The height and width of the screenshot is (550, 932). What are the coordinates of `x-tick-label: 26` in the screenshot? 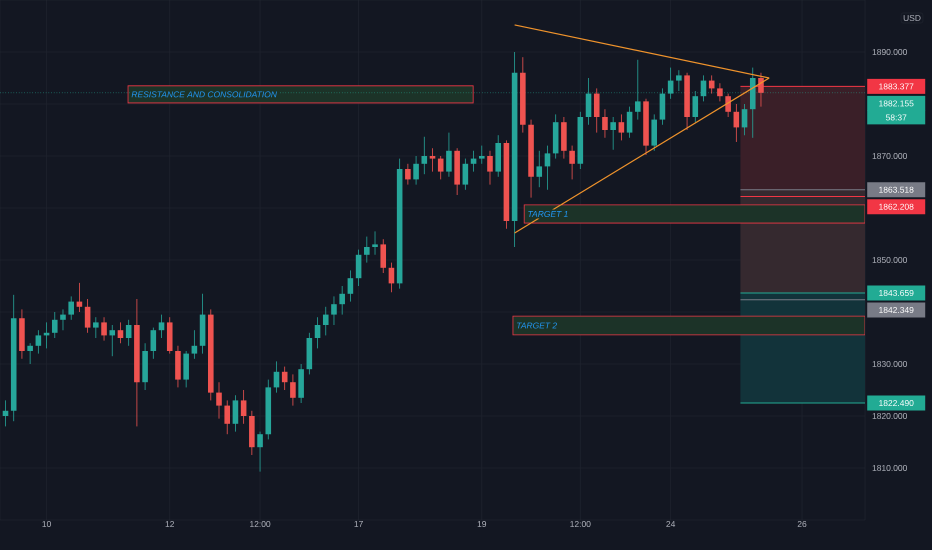 It's located at (802, 524).